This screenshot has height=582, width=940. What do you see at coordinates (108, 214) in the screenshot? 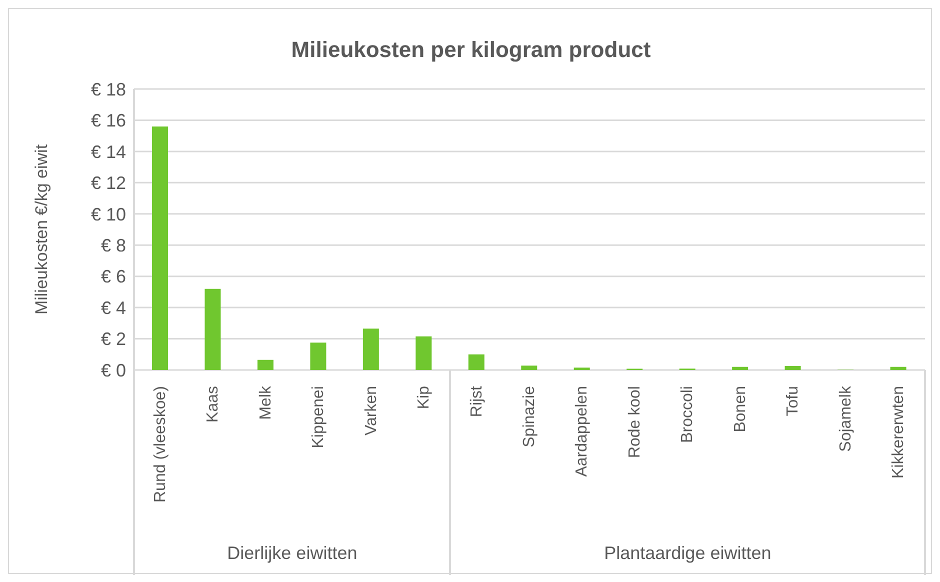
I see `y-tick-label: € 10` at bounding box center [108, 214].